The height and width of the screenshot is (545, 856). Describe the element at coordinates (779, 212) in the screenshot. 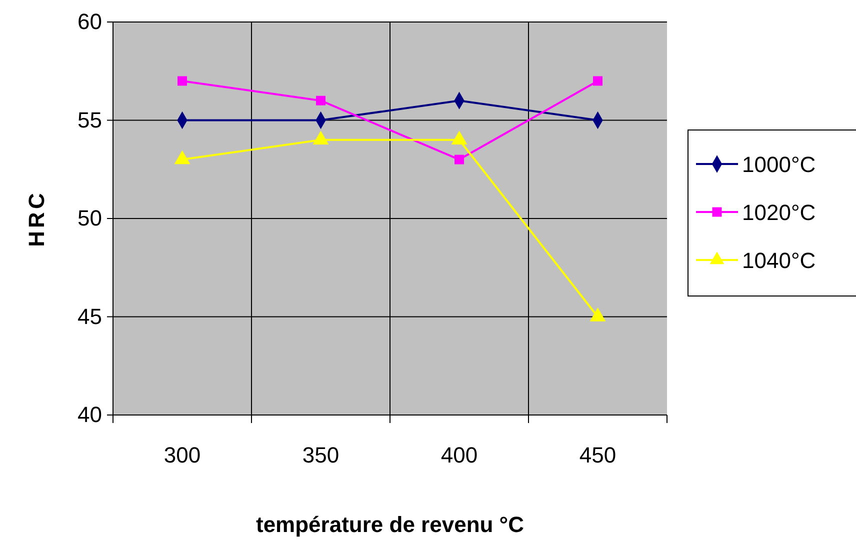

I see `legend-label: 1020°C` at that location.